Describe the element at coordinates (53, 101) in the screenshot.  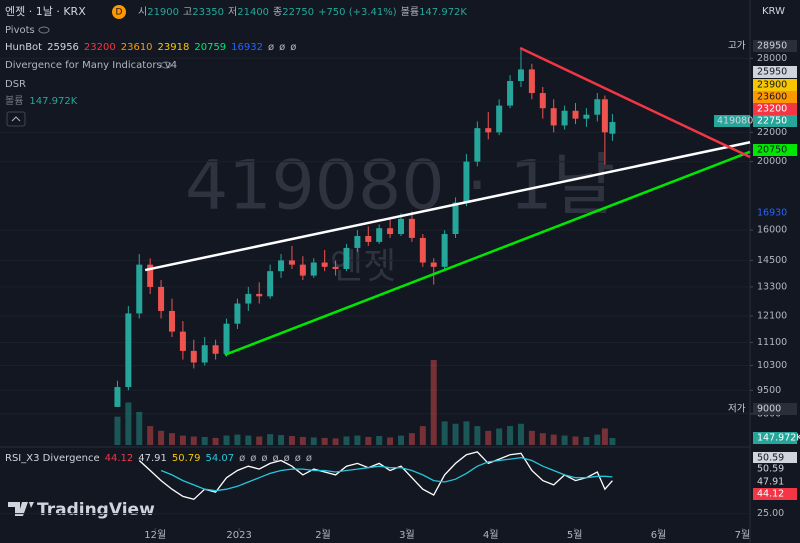
I see `indicator-value: 147.972K` at that location.